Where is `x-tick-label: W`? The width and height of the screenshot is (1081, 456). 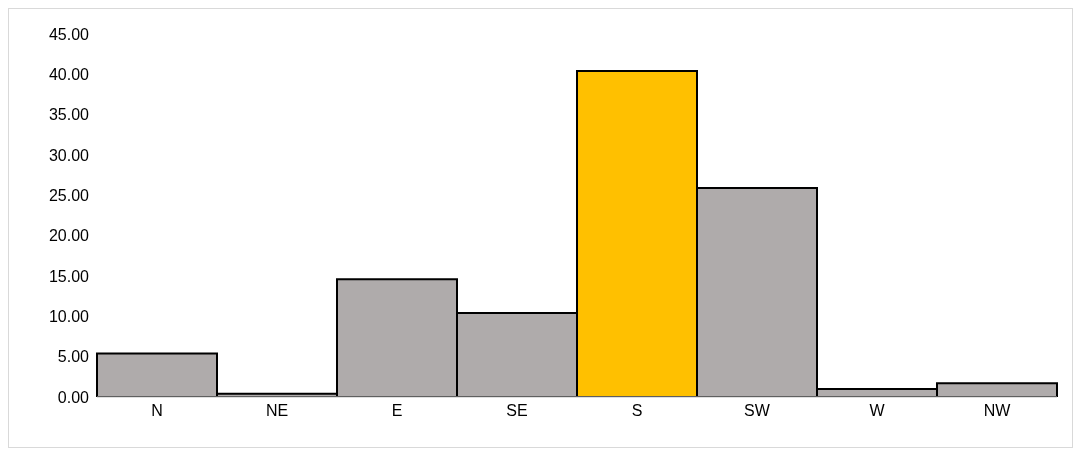 x-tick-label: W is located at coordinates (877, 411).